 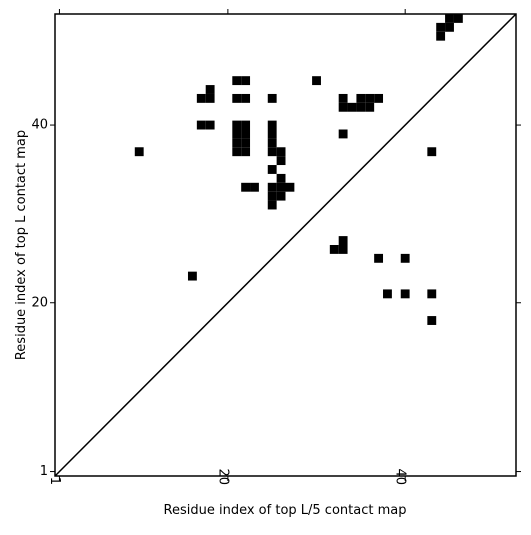 What do you see at coordinates (44, 471) in the screenshot?
I see `y-tick-label: 1` at bounding box center [44, 471].